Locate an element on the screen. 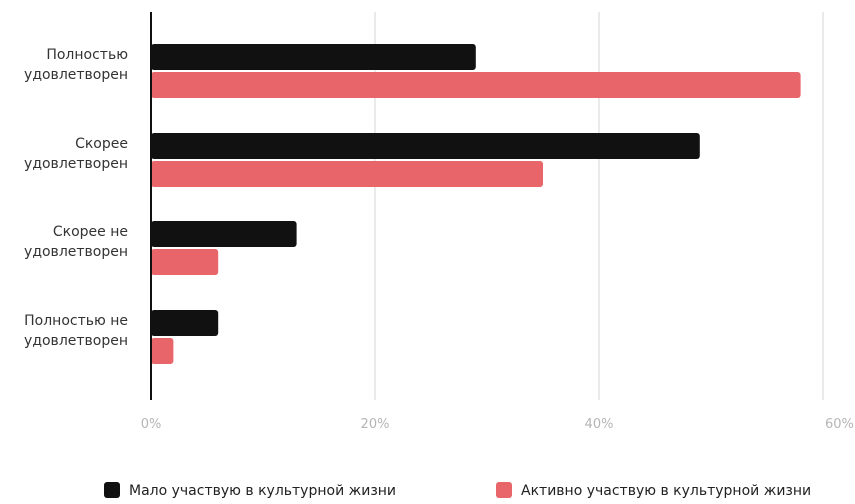  x-tick-labels: 0% 20% 40% 60% is located at coordinates (497, 424).